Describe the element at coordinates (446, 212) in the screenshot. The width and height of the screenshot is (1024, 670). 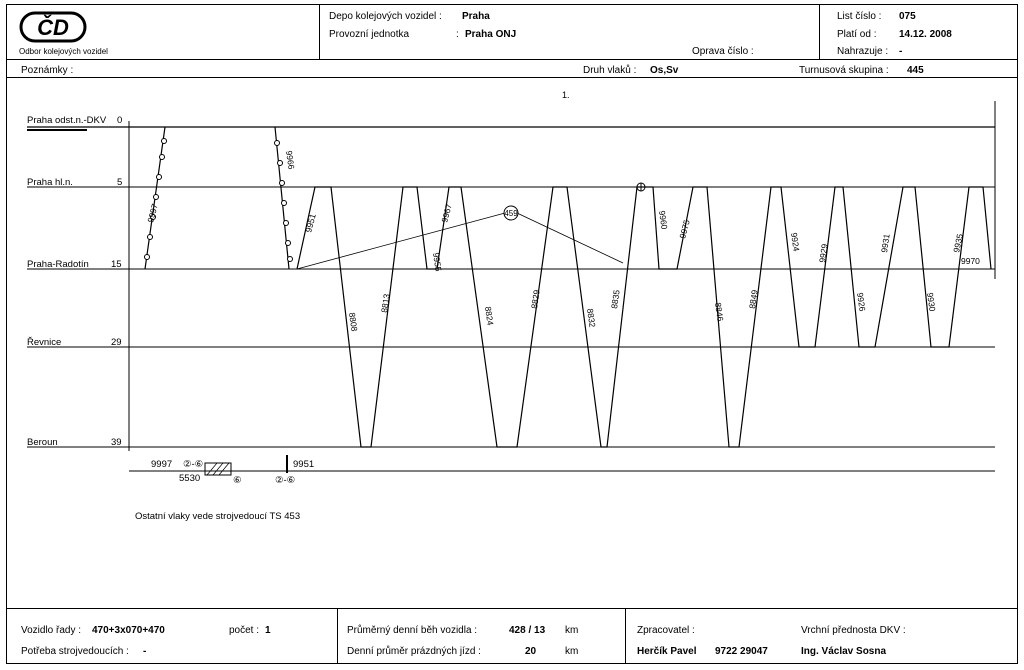
I see `train-number-9967: 9967` at that location.